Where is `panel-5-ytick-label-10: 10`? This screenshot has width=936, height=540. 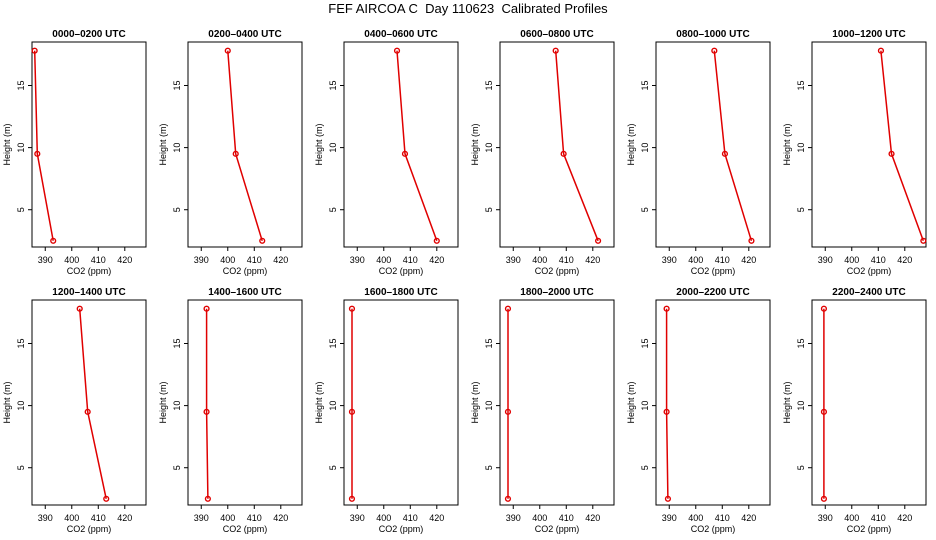 panel-5-ytick-label-10: 10 is located at coordinates (645, 148).